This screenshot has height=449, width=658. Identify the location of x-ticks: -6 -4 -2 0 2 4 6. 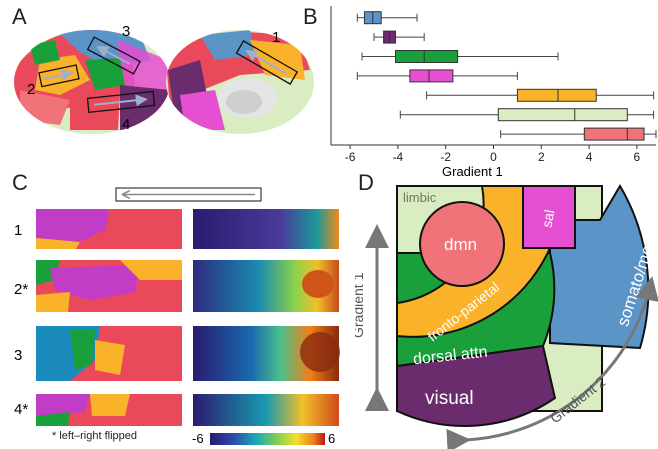
(493, 154).